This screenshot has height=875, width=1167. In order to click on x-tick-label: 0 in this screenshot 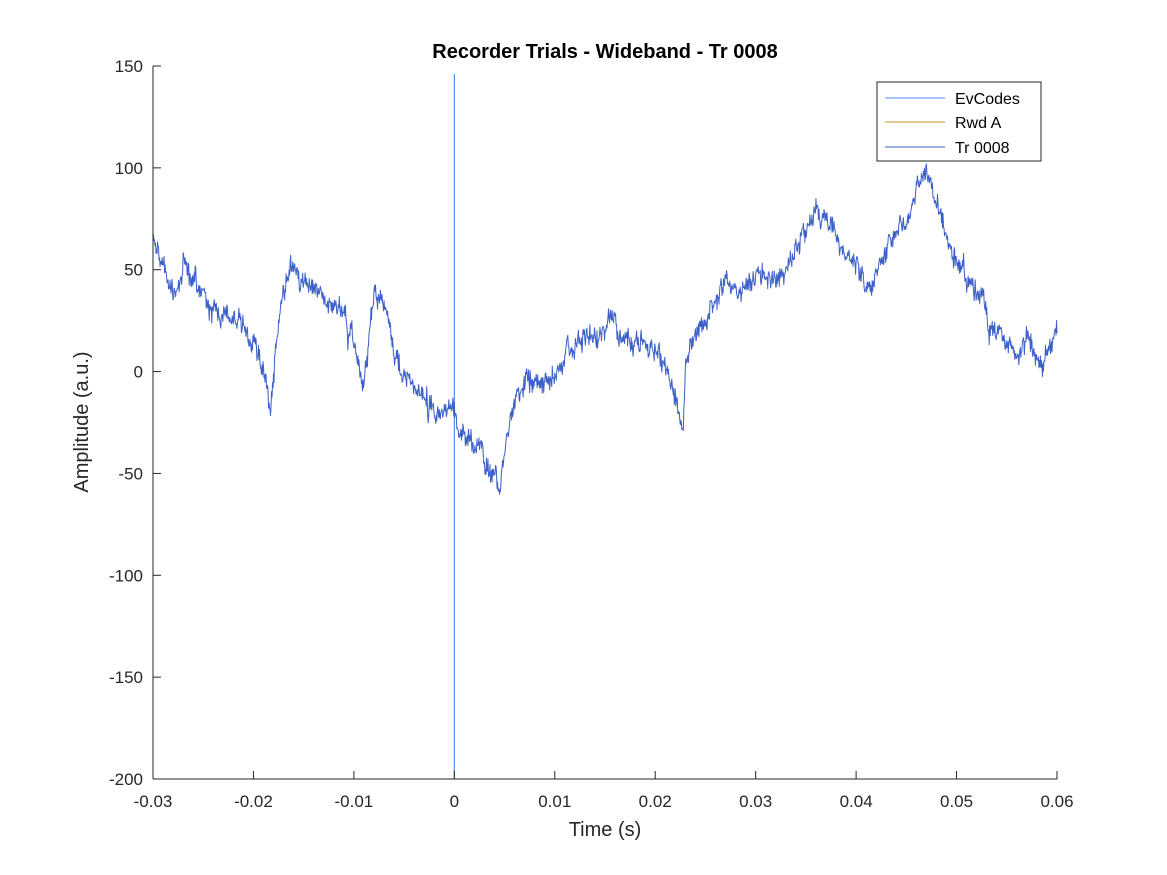, I will do `click(454, 801)`.